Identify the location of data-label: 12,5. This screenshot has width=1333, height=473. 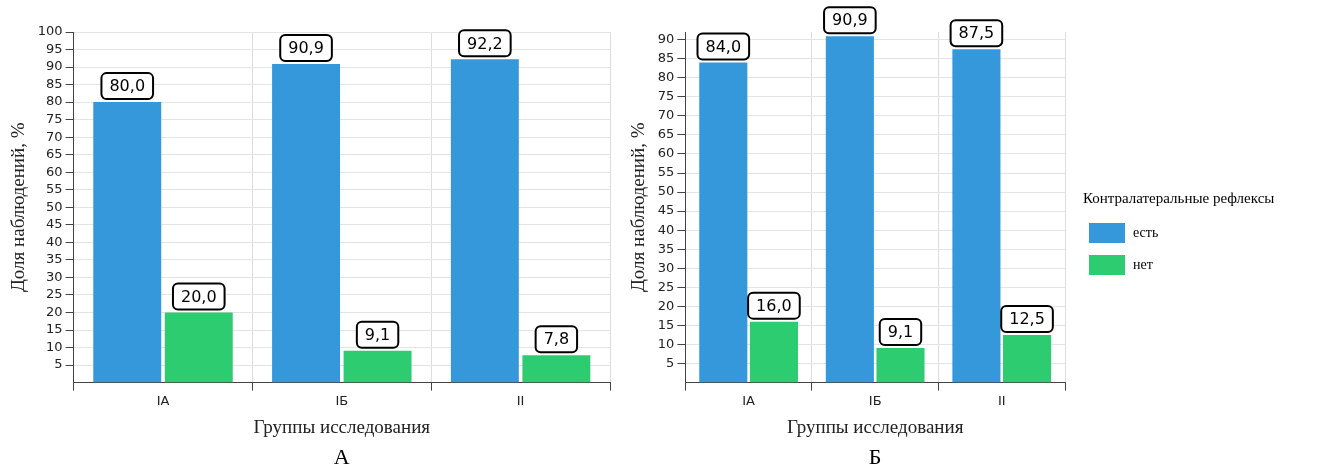
(1027, 319).